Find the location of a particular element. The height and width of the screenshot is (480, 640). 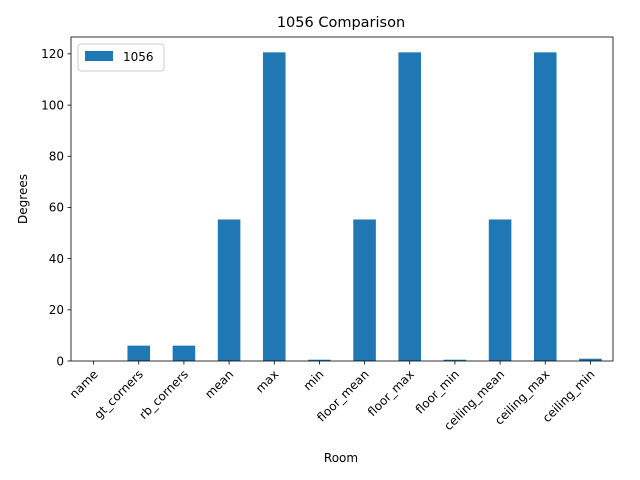

bar-floor-min is located at coordinates (455, 360).